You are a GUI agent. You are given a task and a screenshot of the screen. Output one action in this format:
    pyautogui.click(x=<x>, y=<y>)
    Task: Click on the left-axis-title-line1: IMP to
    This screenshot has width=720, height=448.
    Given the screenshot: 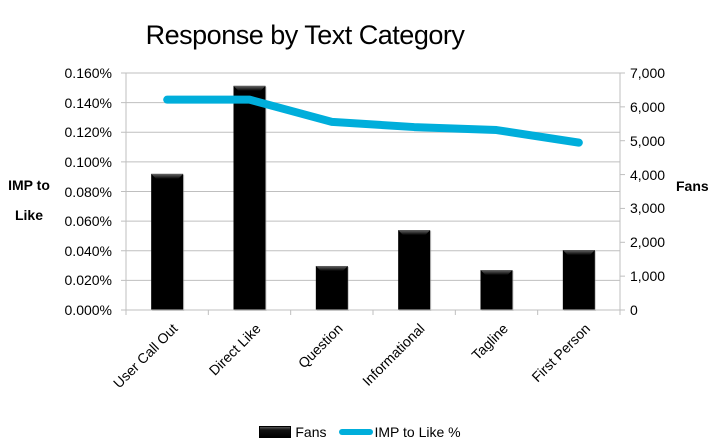 What is the action you would take?
    pyautogui.click(x=29, y=185)
    